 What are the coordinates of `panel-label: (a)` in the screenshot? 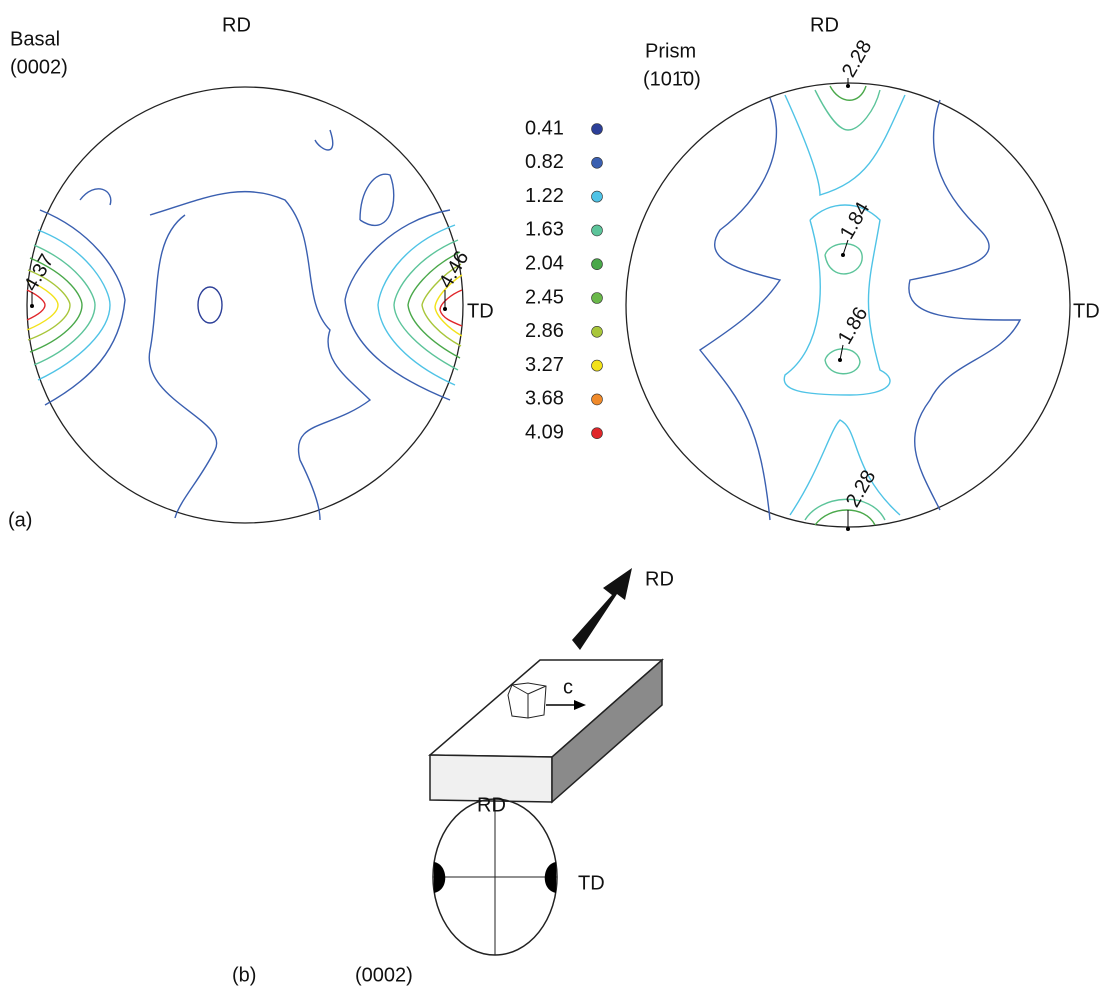 It's located at (20, 520).